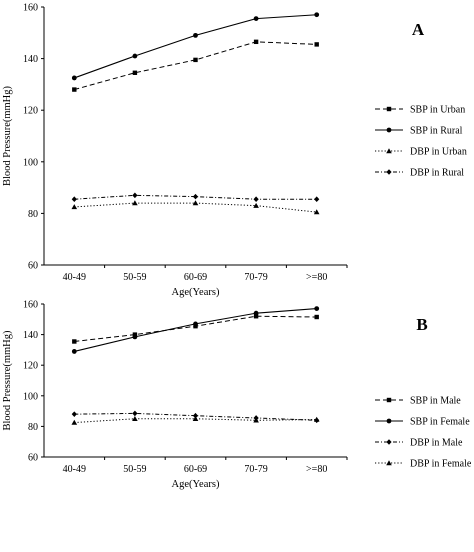 The image size is (474, 552). I want to click on series-dbp-in-female, so click(195, 420).